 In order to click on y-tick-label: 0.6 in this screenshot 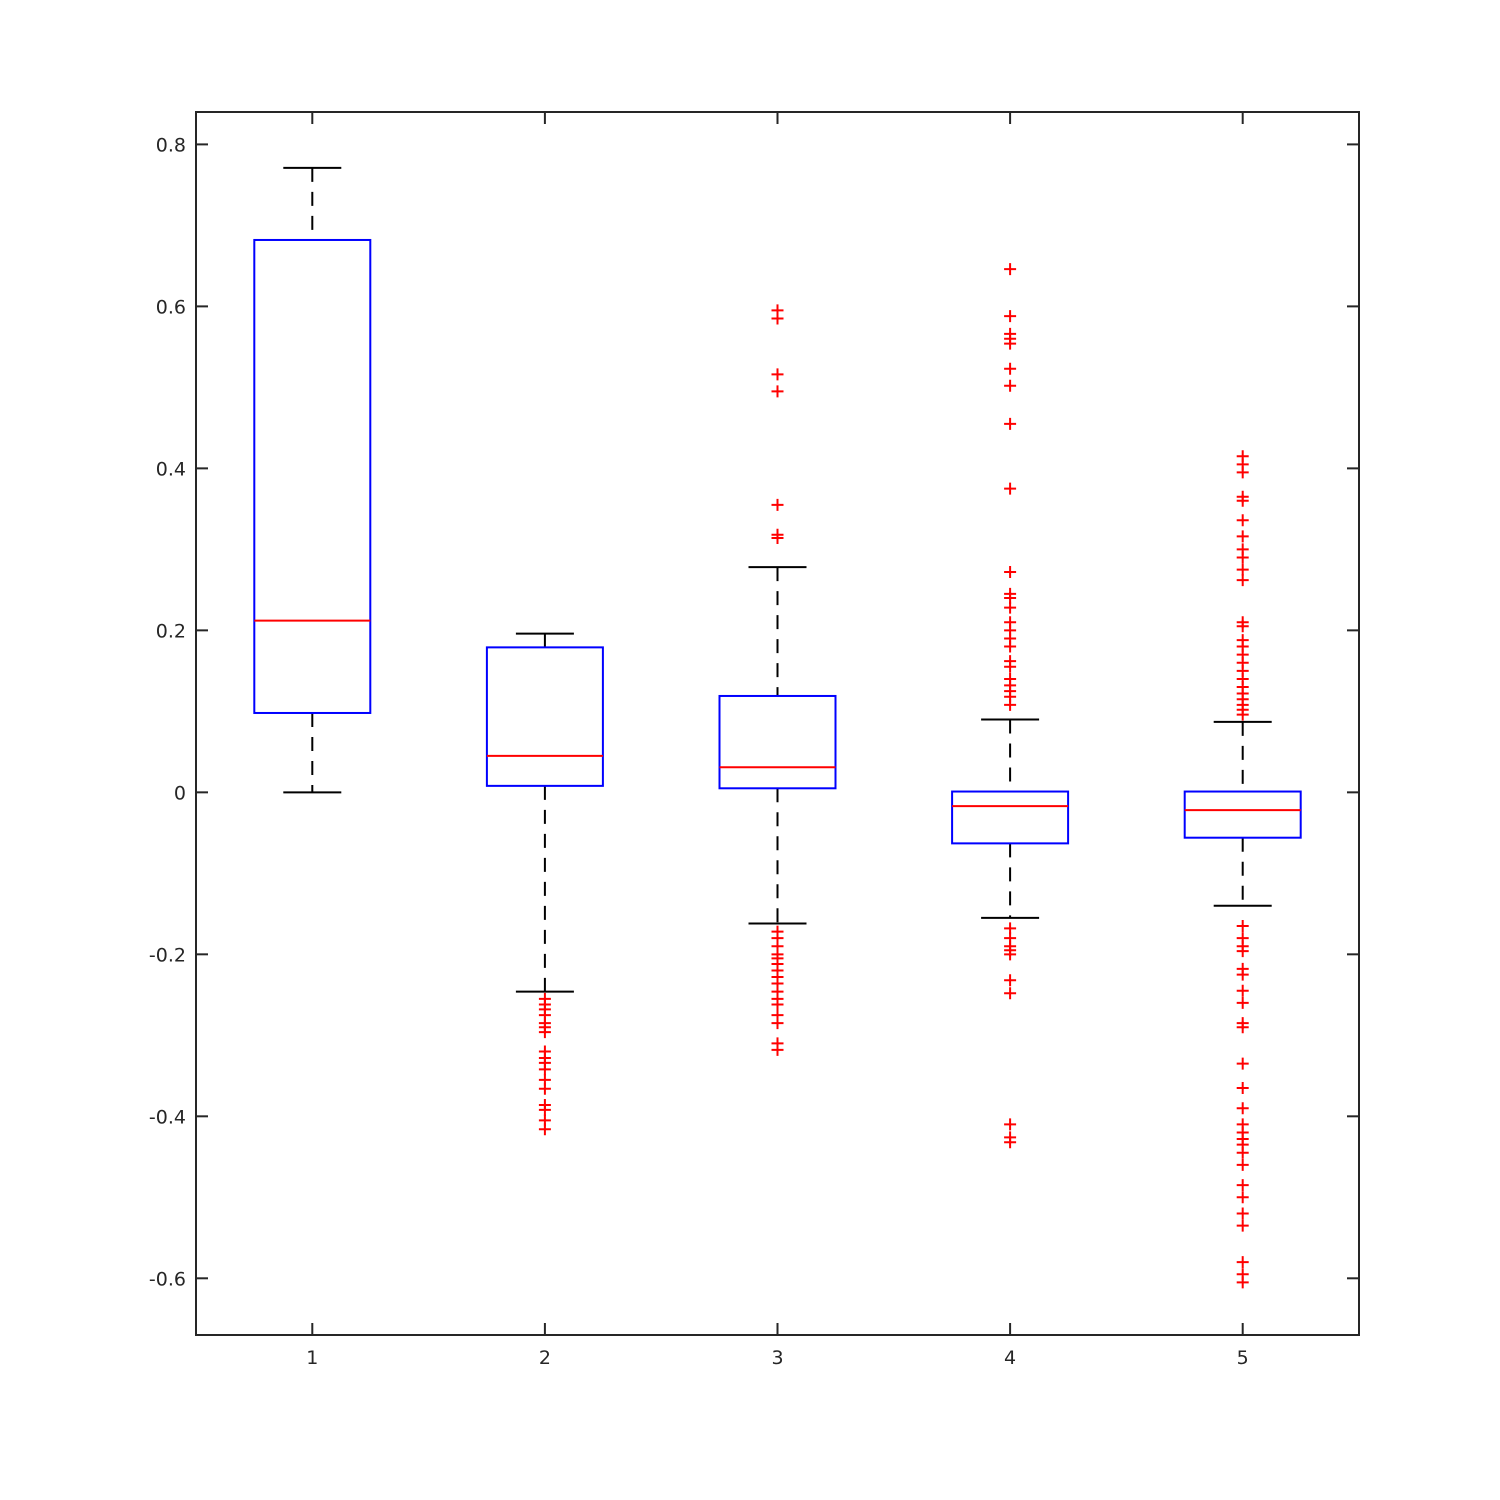, I will do `click(171, 307)`.